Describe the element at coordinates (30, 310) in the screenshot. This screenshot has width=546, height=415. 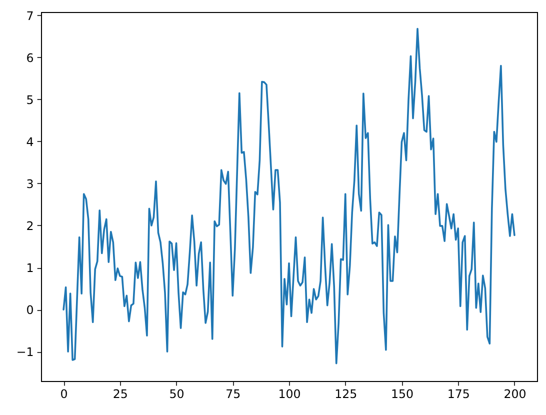
I see `y-tick-label: 0` at that location.